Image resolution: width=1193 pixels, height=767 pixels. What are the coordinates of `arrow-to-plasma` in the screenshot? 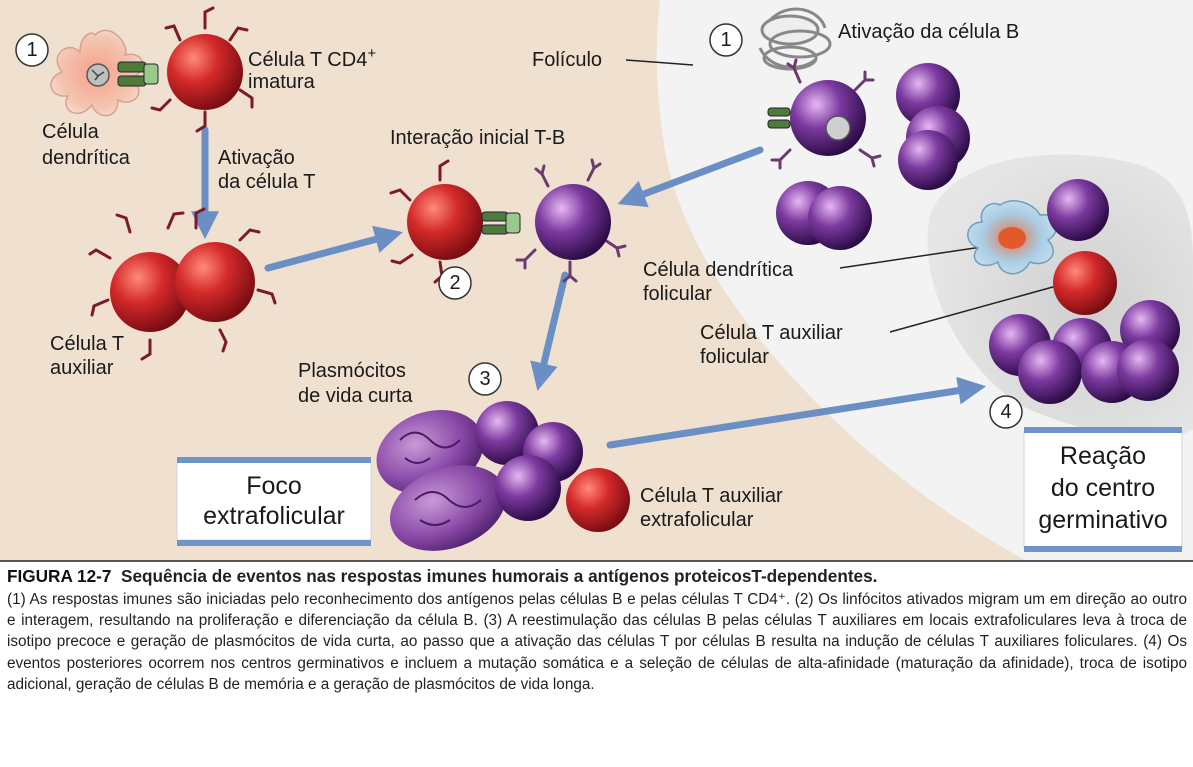 It's located at (549, 331).